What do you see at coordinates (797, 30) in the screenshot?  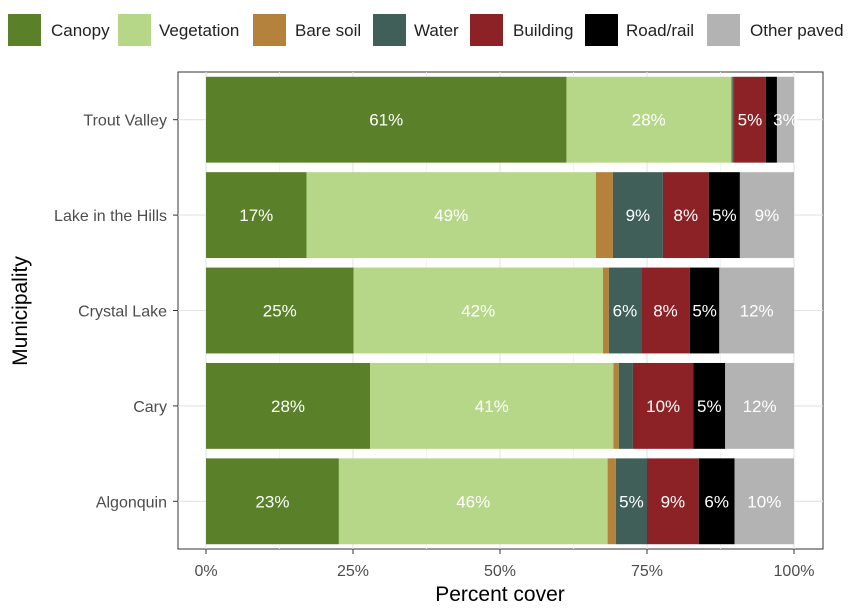 I see `legend-label: Other paved` at bounding box center [797, 30].